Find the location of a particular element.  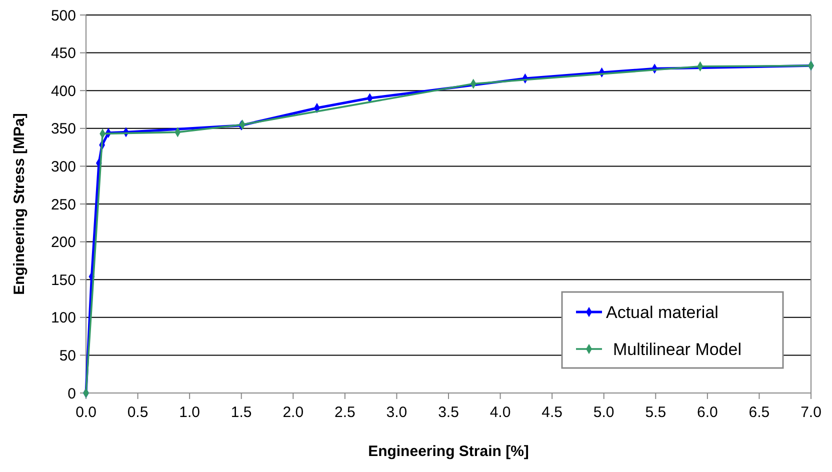

y-tick-label: 400 is located at coordinates (63, 91).